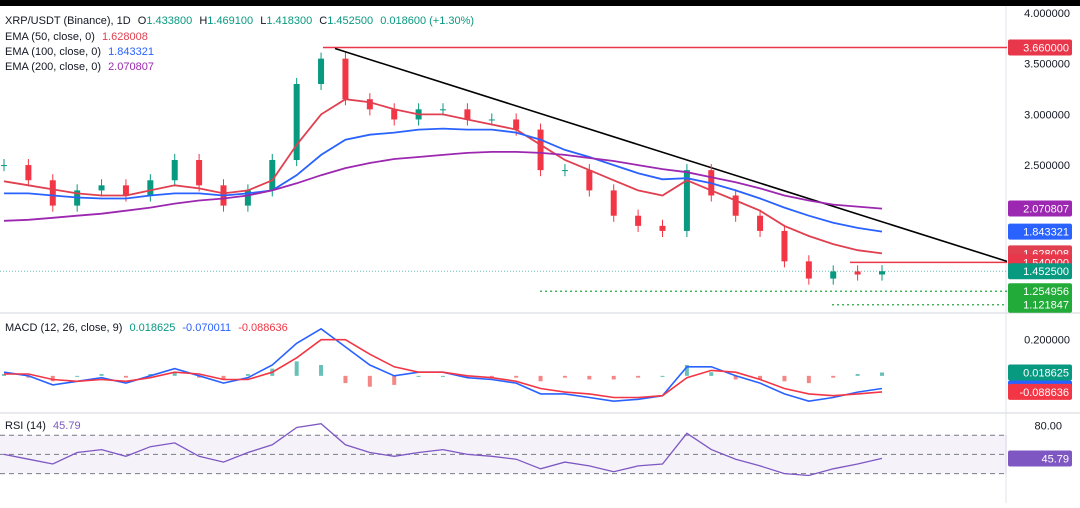 The width and height of the screenshot is (1080, 508). What do you see at coordinates (1047, 14) in the screenshot?
I see `price-tick-label: 4.000000` at bounding box center [1047, 14].